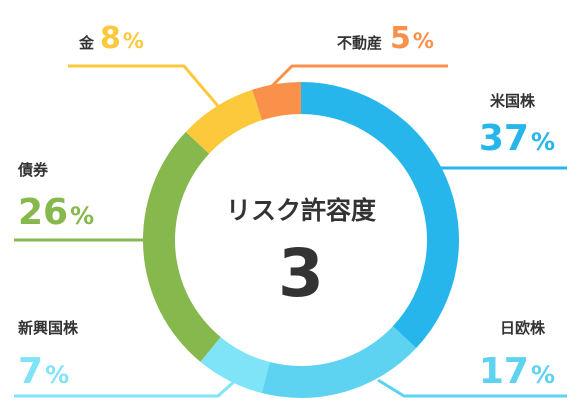  I want to click on slice-label-name-5: 不動産, so click(359, 43).